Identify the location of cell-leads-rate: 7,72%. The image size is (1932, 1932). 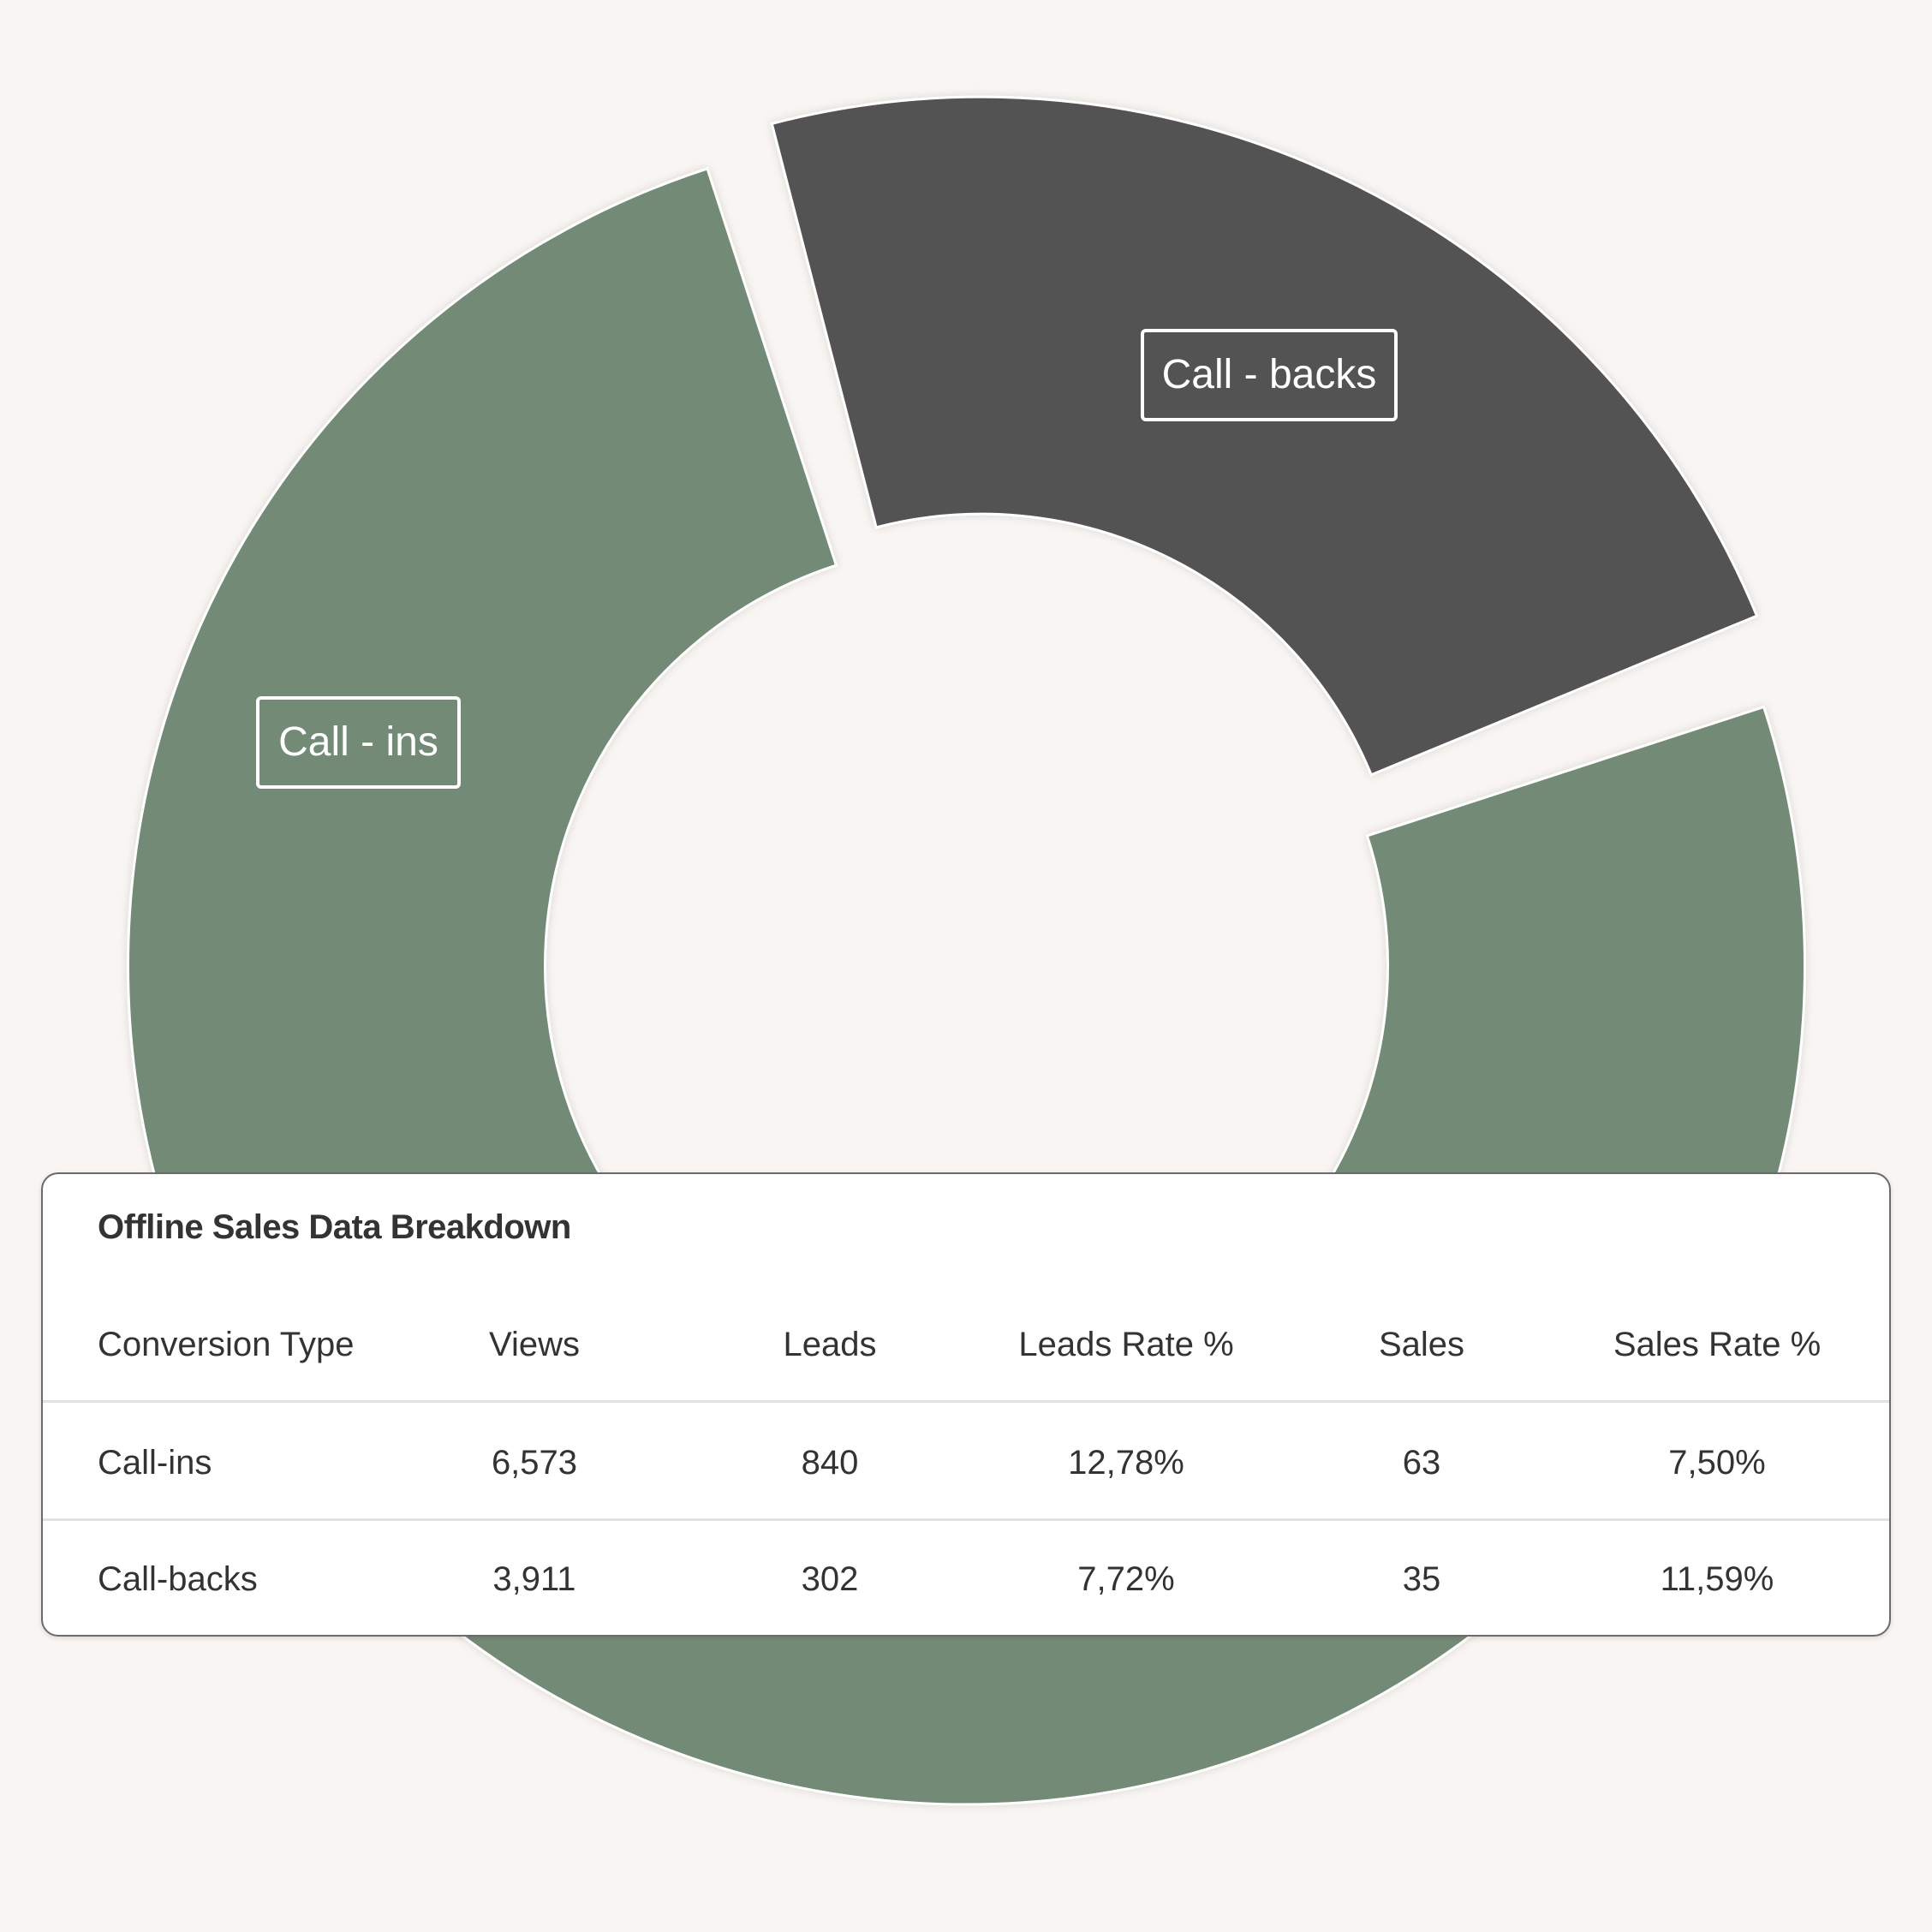
(1126, 1579).